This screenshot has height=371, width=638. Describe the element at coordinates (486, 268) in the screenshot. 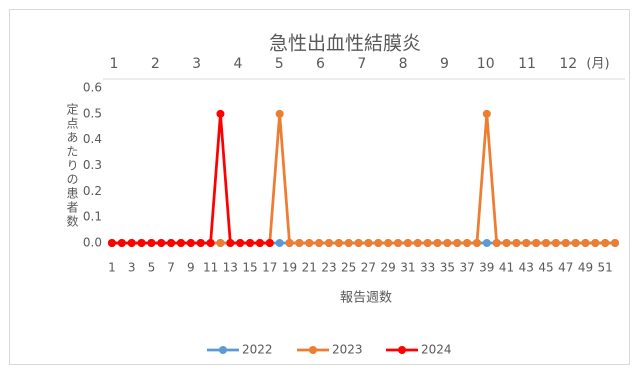

I see `x-tick-label: 39` at that location.